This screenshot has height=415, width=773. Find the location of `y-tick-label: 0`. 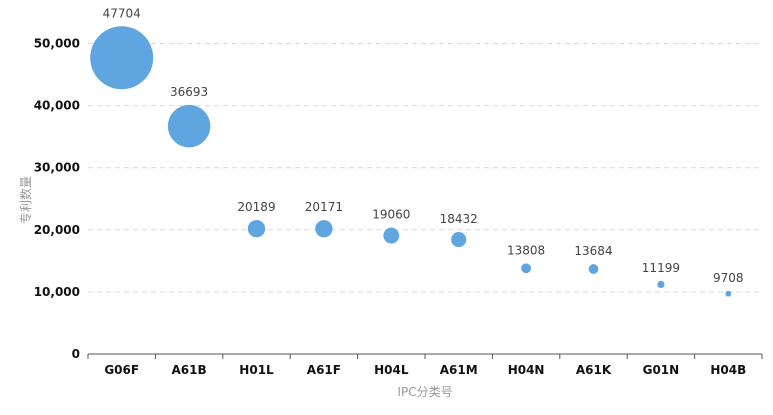

y-tick-label: 0 is located at coordinates (76, 354).